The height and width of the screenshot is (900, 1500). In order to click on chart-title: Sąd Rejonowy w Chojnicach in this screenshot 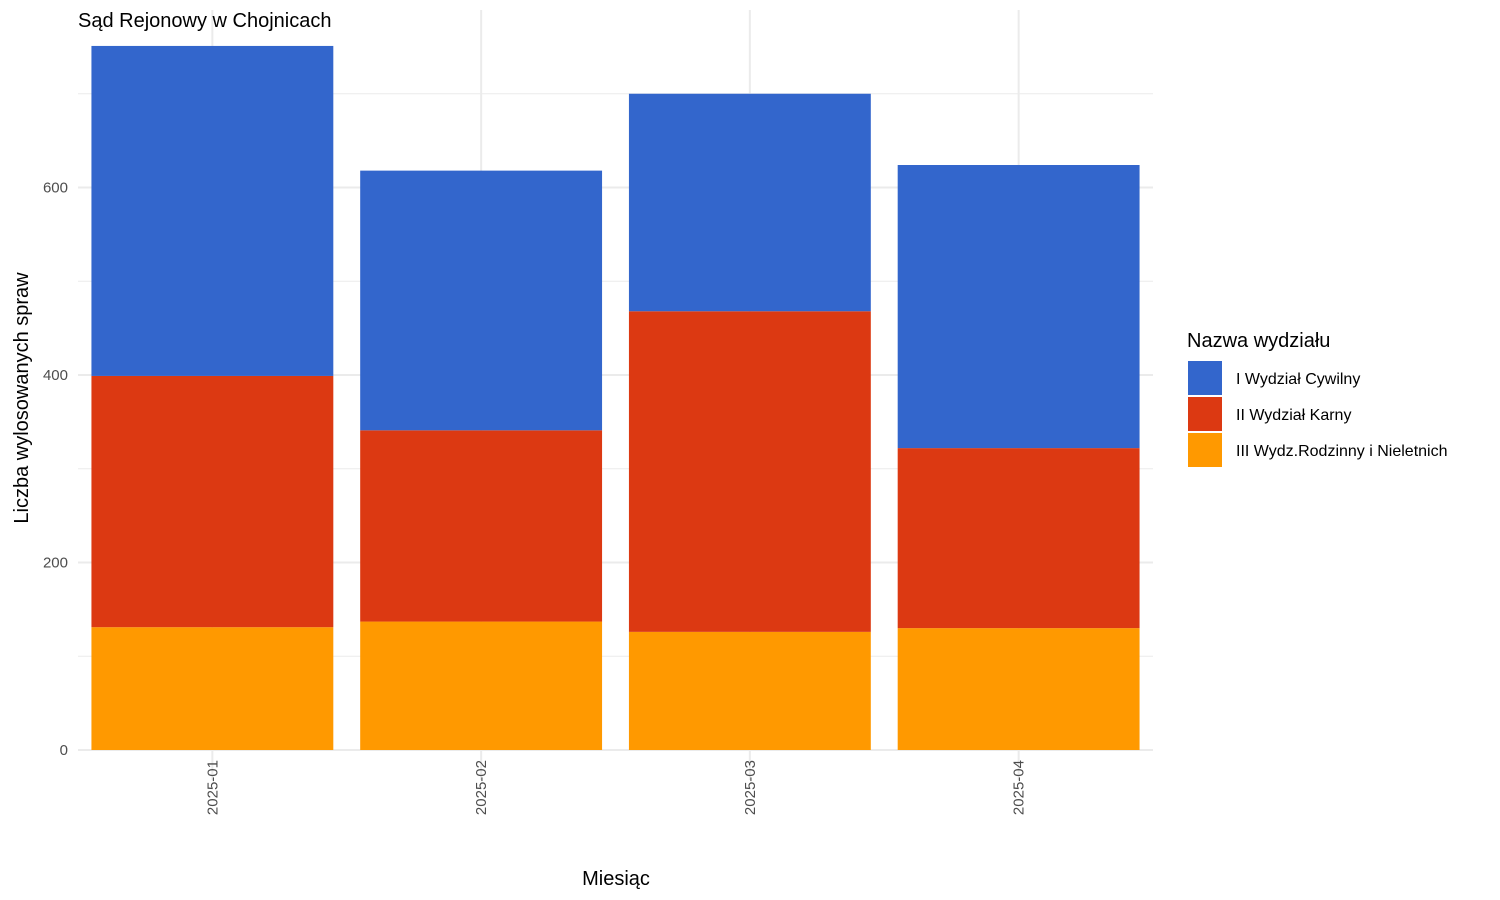, I will do `click(204, 21)`.